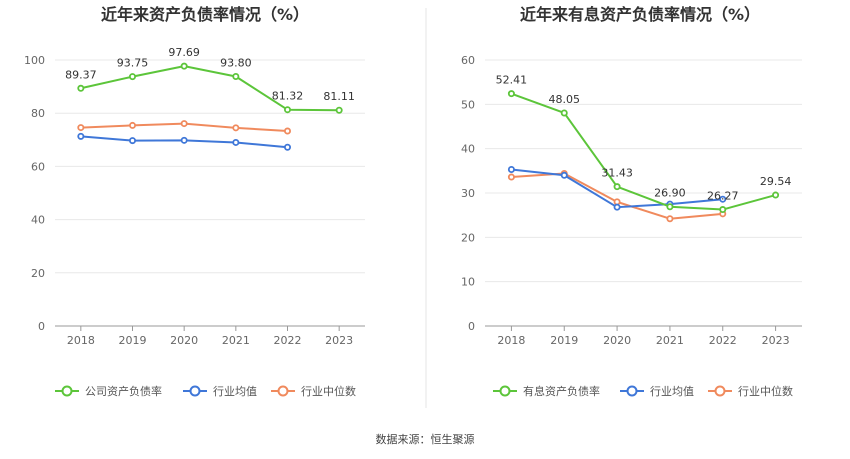 This screenshot has height=459, width=850. What do you see at coordinates (565, 99) in the screenshot?
I see `data-label: 48.05` at bounding box center [565, 99].